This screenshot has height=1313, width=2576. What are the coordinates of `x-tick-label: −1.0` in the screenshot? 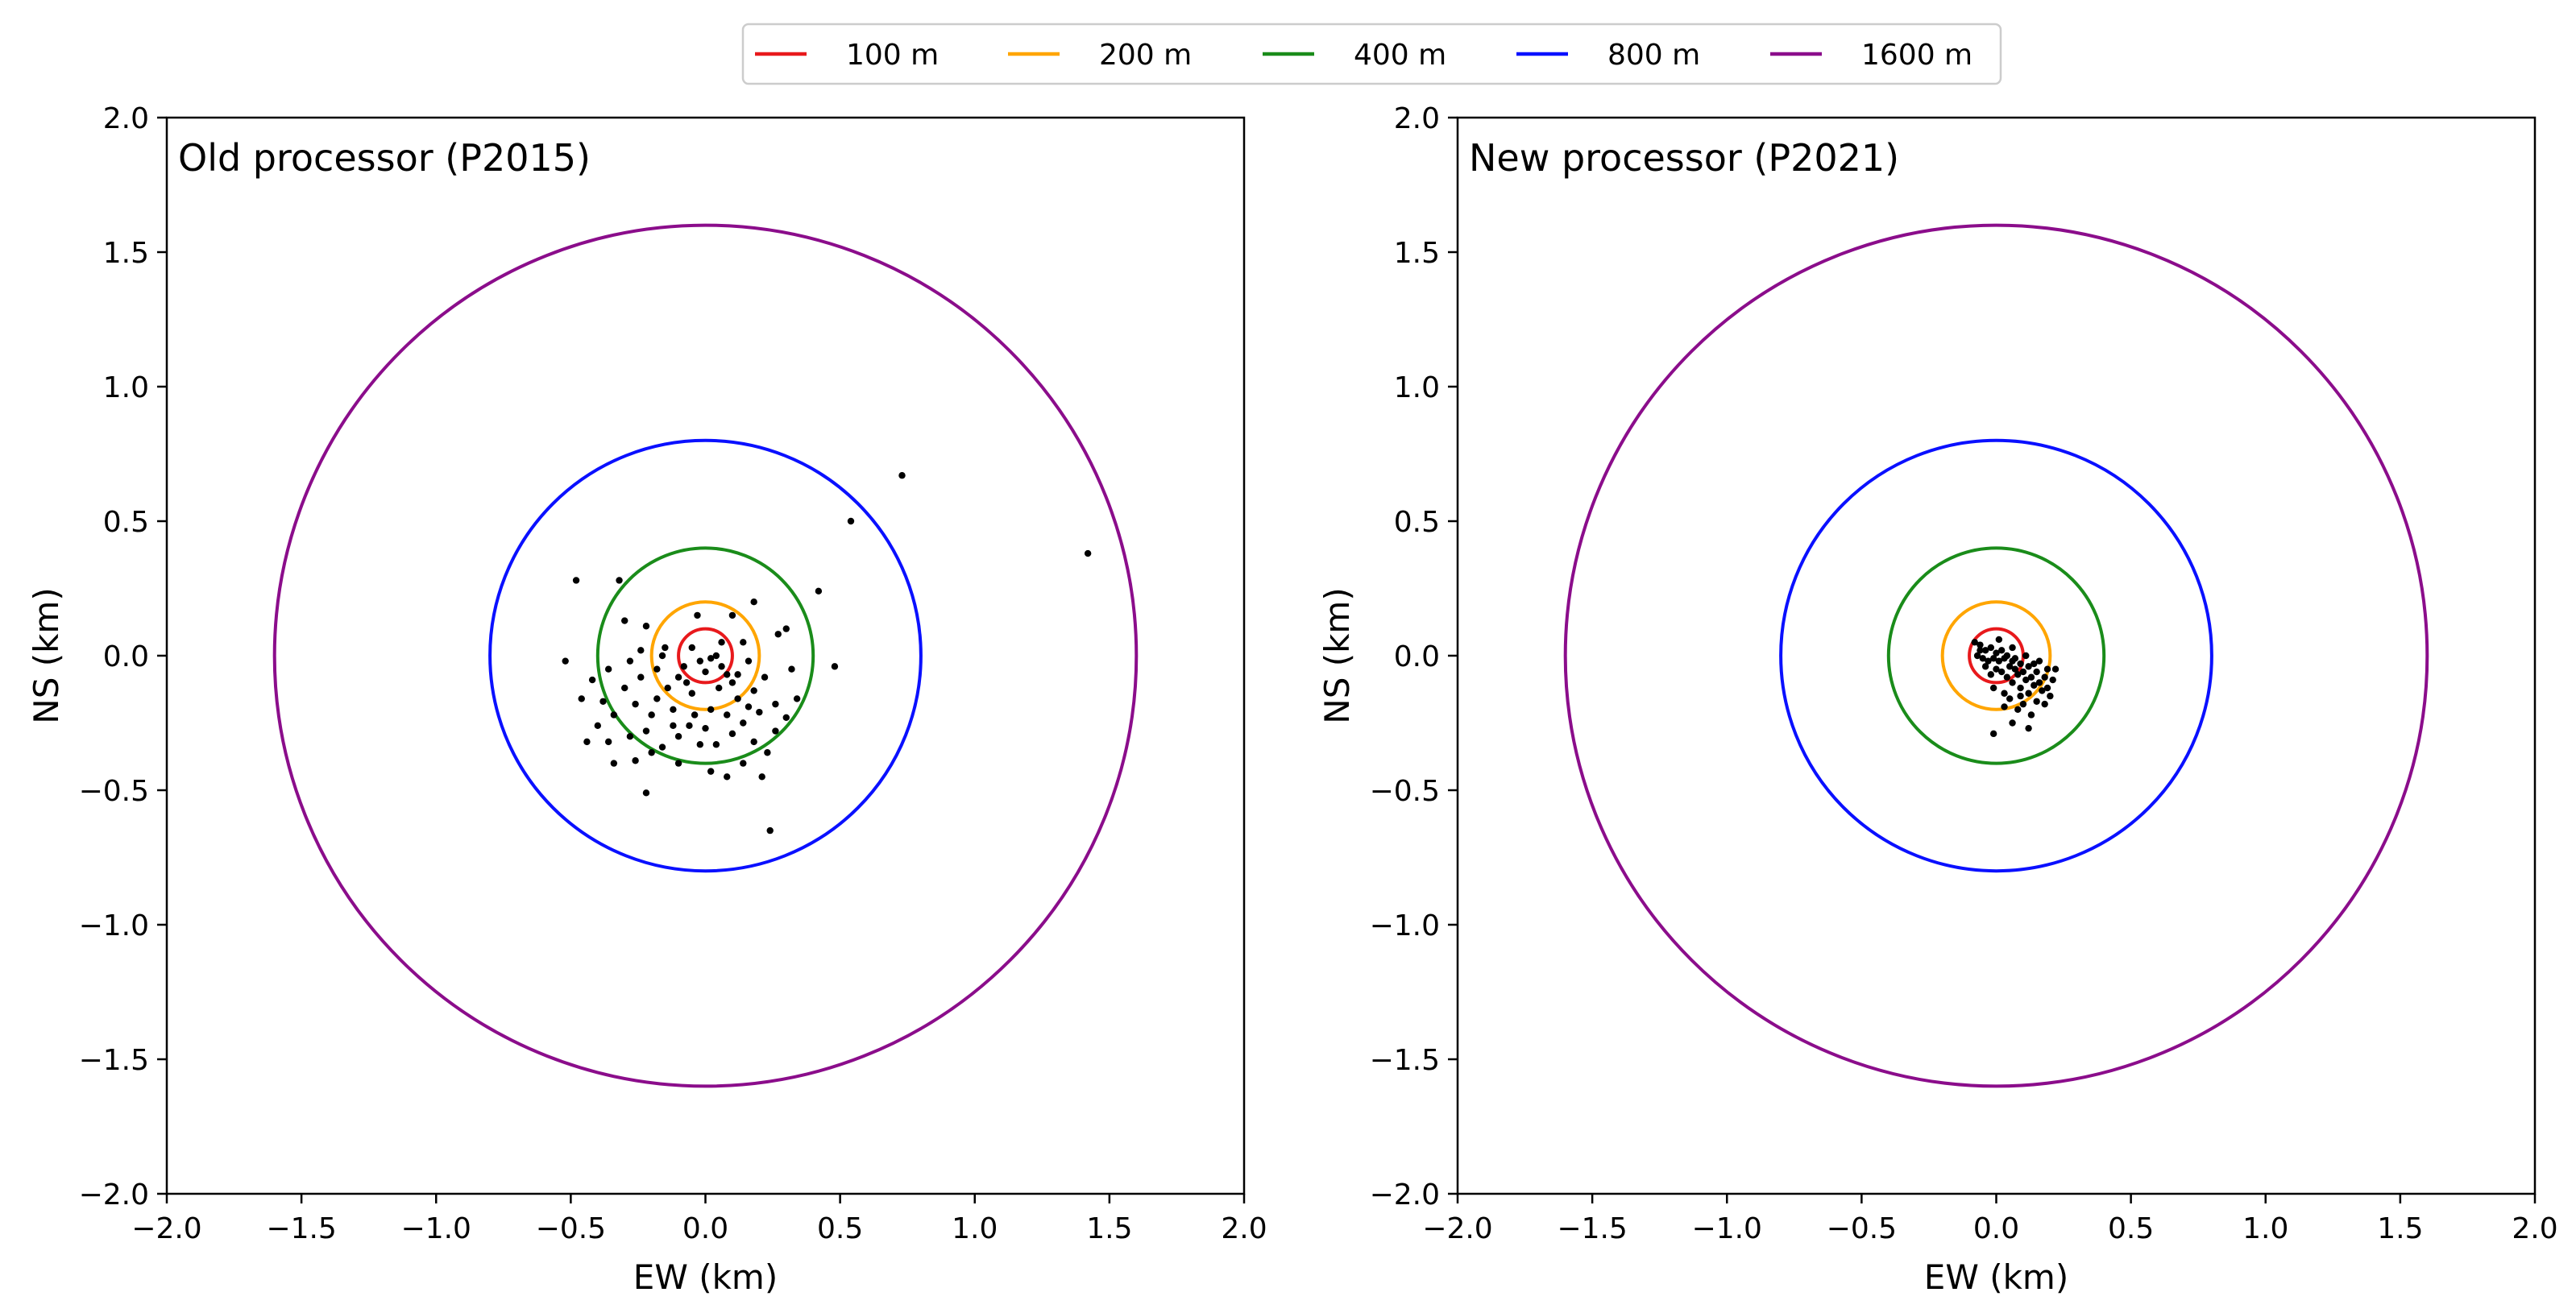 It's located at (436, 1228).